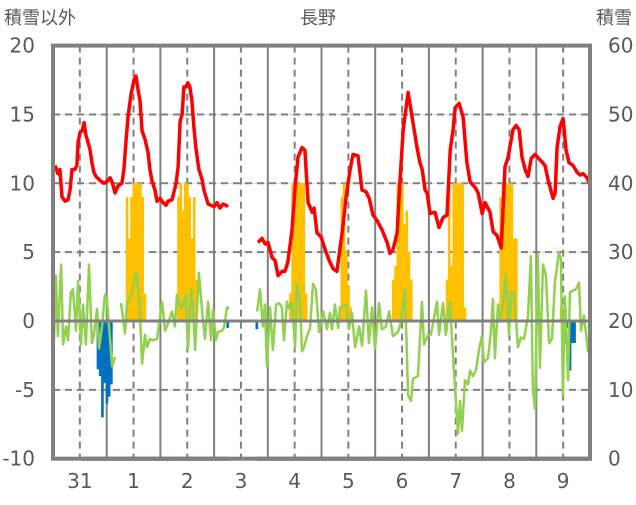  Describe the element at coordinates (509, 481) in the screenshot. I see `x-tick-label: 8` at that location.